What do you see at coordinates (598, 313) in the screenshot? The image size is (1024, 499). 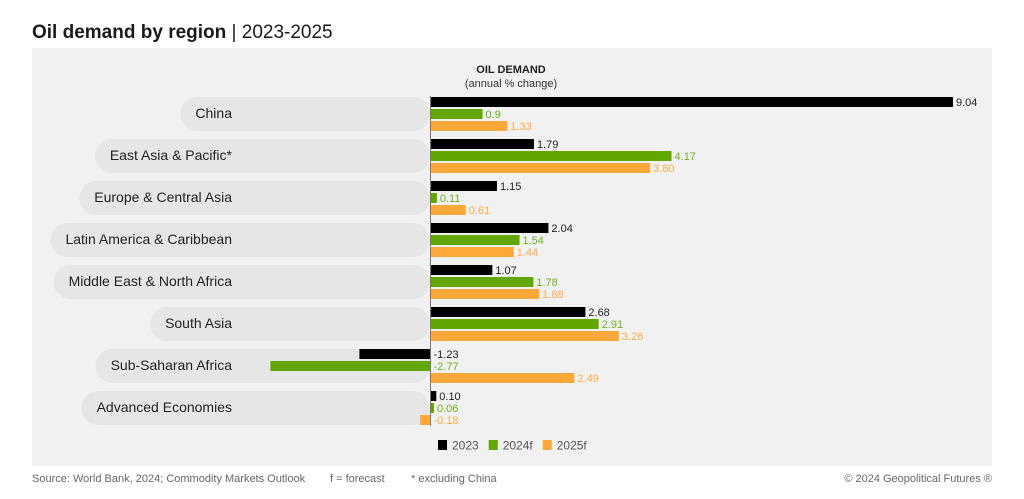 I see `value-label: 2.68` at bounding box center [598, 313].